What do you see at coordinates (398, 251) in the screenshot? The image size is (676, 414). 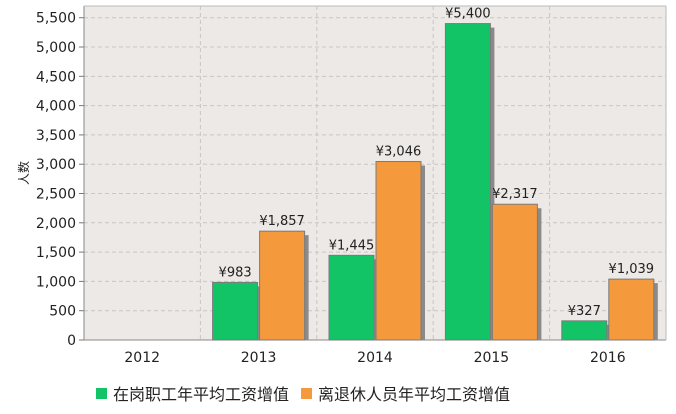 I see `bar-2-2014` at bounding box center [398, 251].